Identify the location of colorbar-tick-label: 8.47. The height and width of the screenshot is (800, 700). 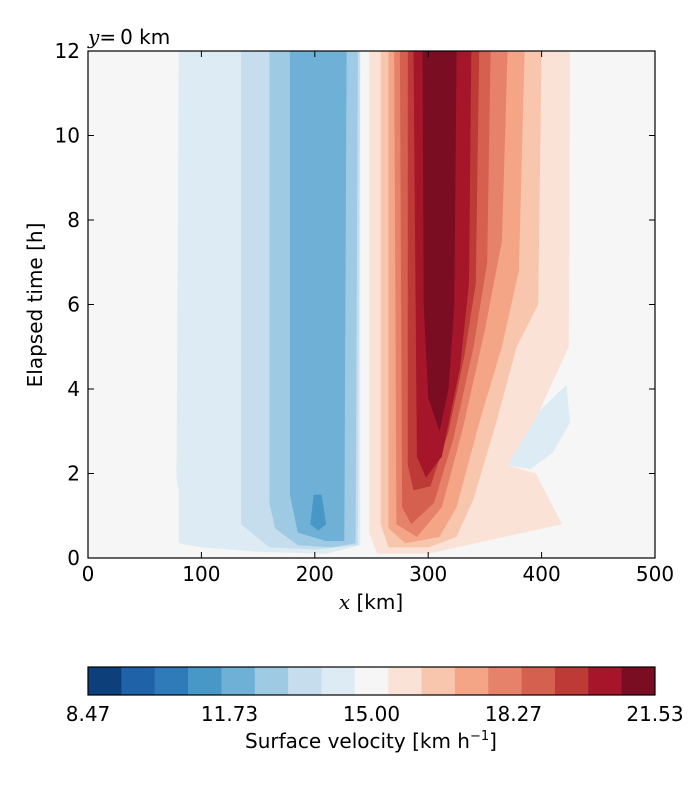
(88, 714).